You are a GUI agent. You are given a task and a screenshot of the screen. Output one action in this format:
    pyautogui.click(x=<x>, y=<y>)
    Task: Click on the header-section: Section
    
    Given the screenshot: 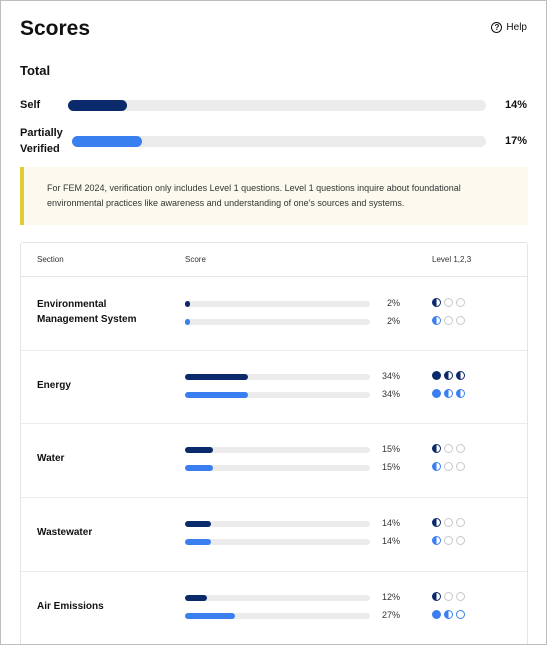 What is the action you would take?
    pyautogui.click(x=50, y=259)
    